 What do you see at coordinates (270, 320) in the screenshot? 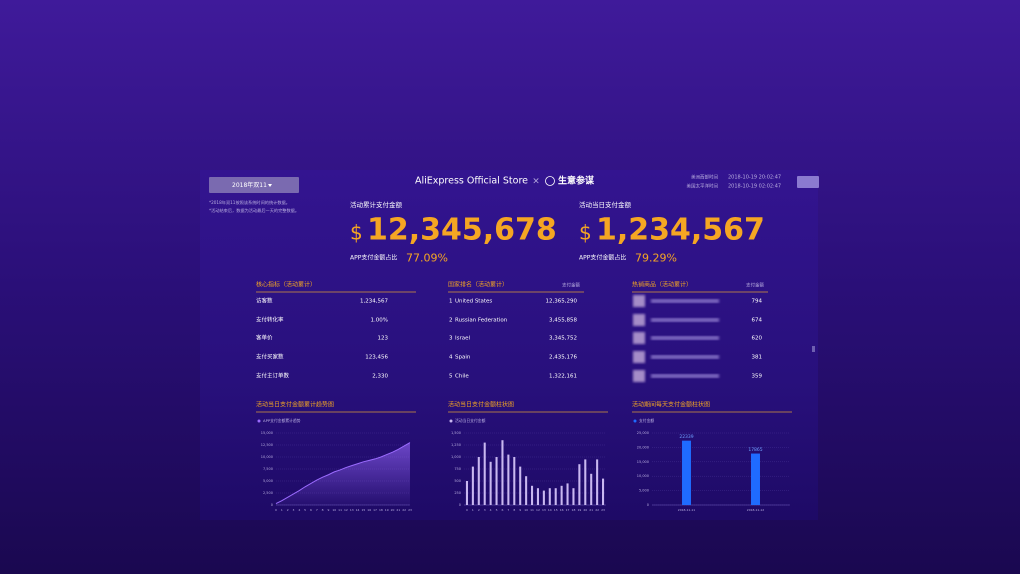
I see `metric-label: 支付转化率` at bounding box center [270, 320].